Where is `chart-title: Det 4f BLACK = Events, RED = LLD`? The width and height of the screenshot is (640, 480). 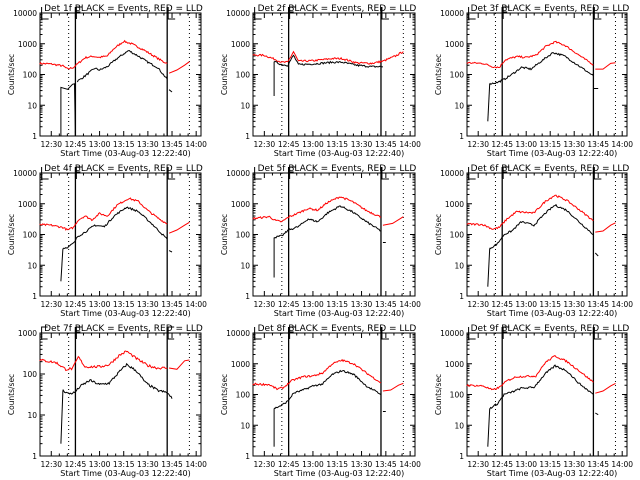 chart-title: Det 4f BLACK = Events, RED = LLD is located at coordinates (123, 169).